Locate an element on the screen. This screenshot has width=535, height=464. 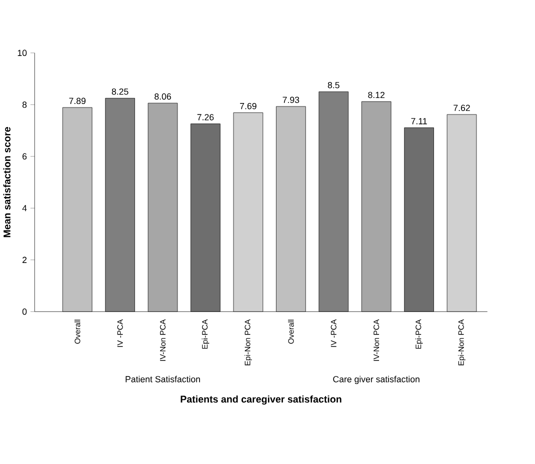
data-label: 7.26 is located at coordinates (205, 117).